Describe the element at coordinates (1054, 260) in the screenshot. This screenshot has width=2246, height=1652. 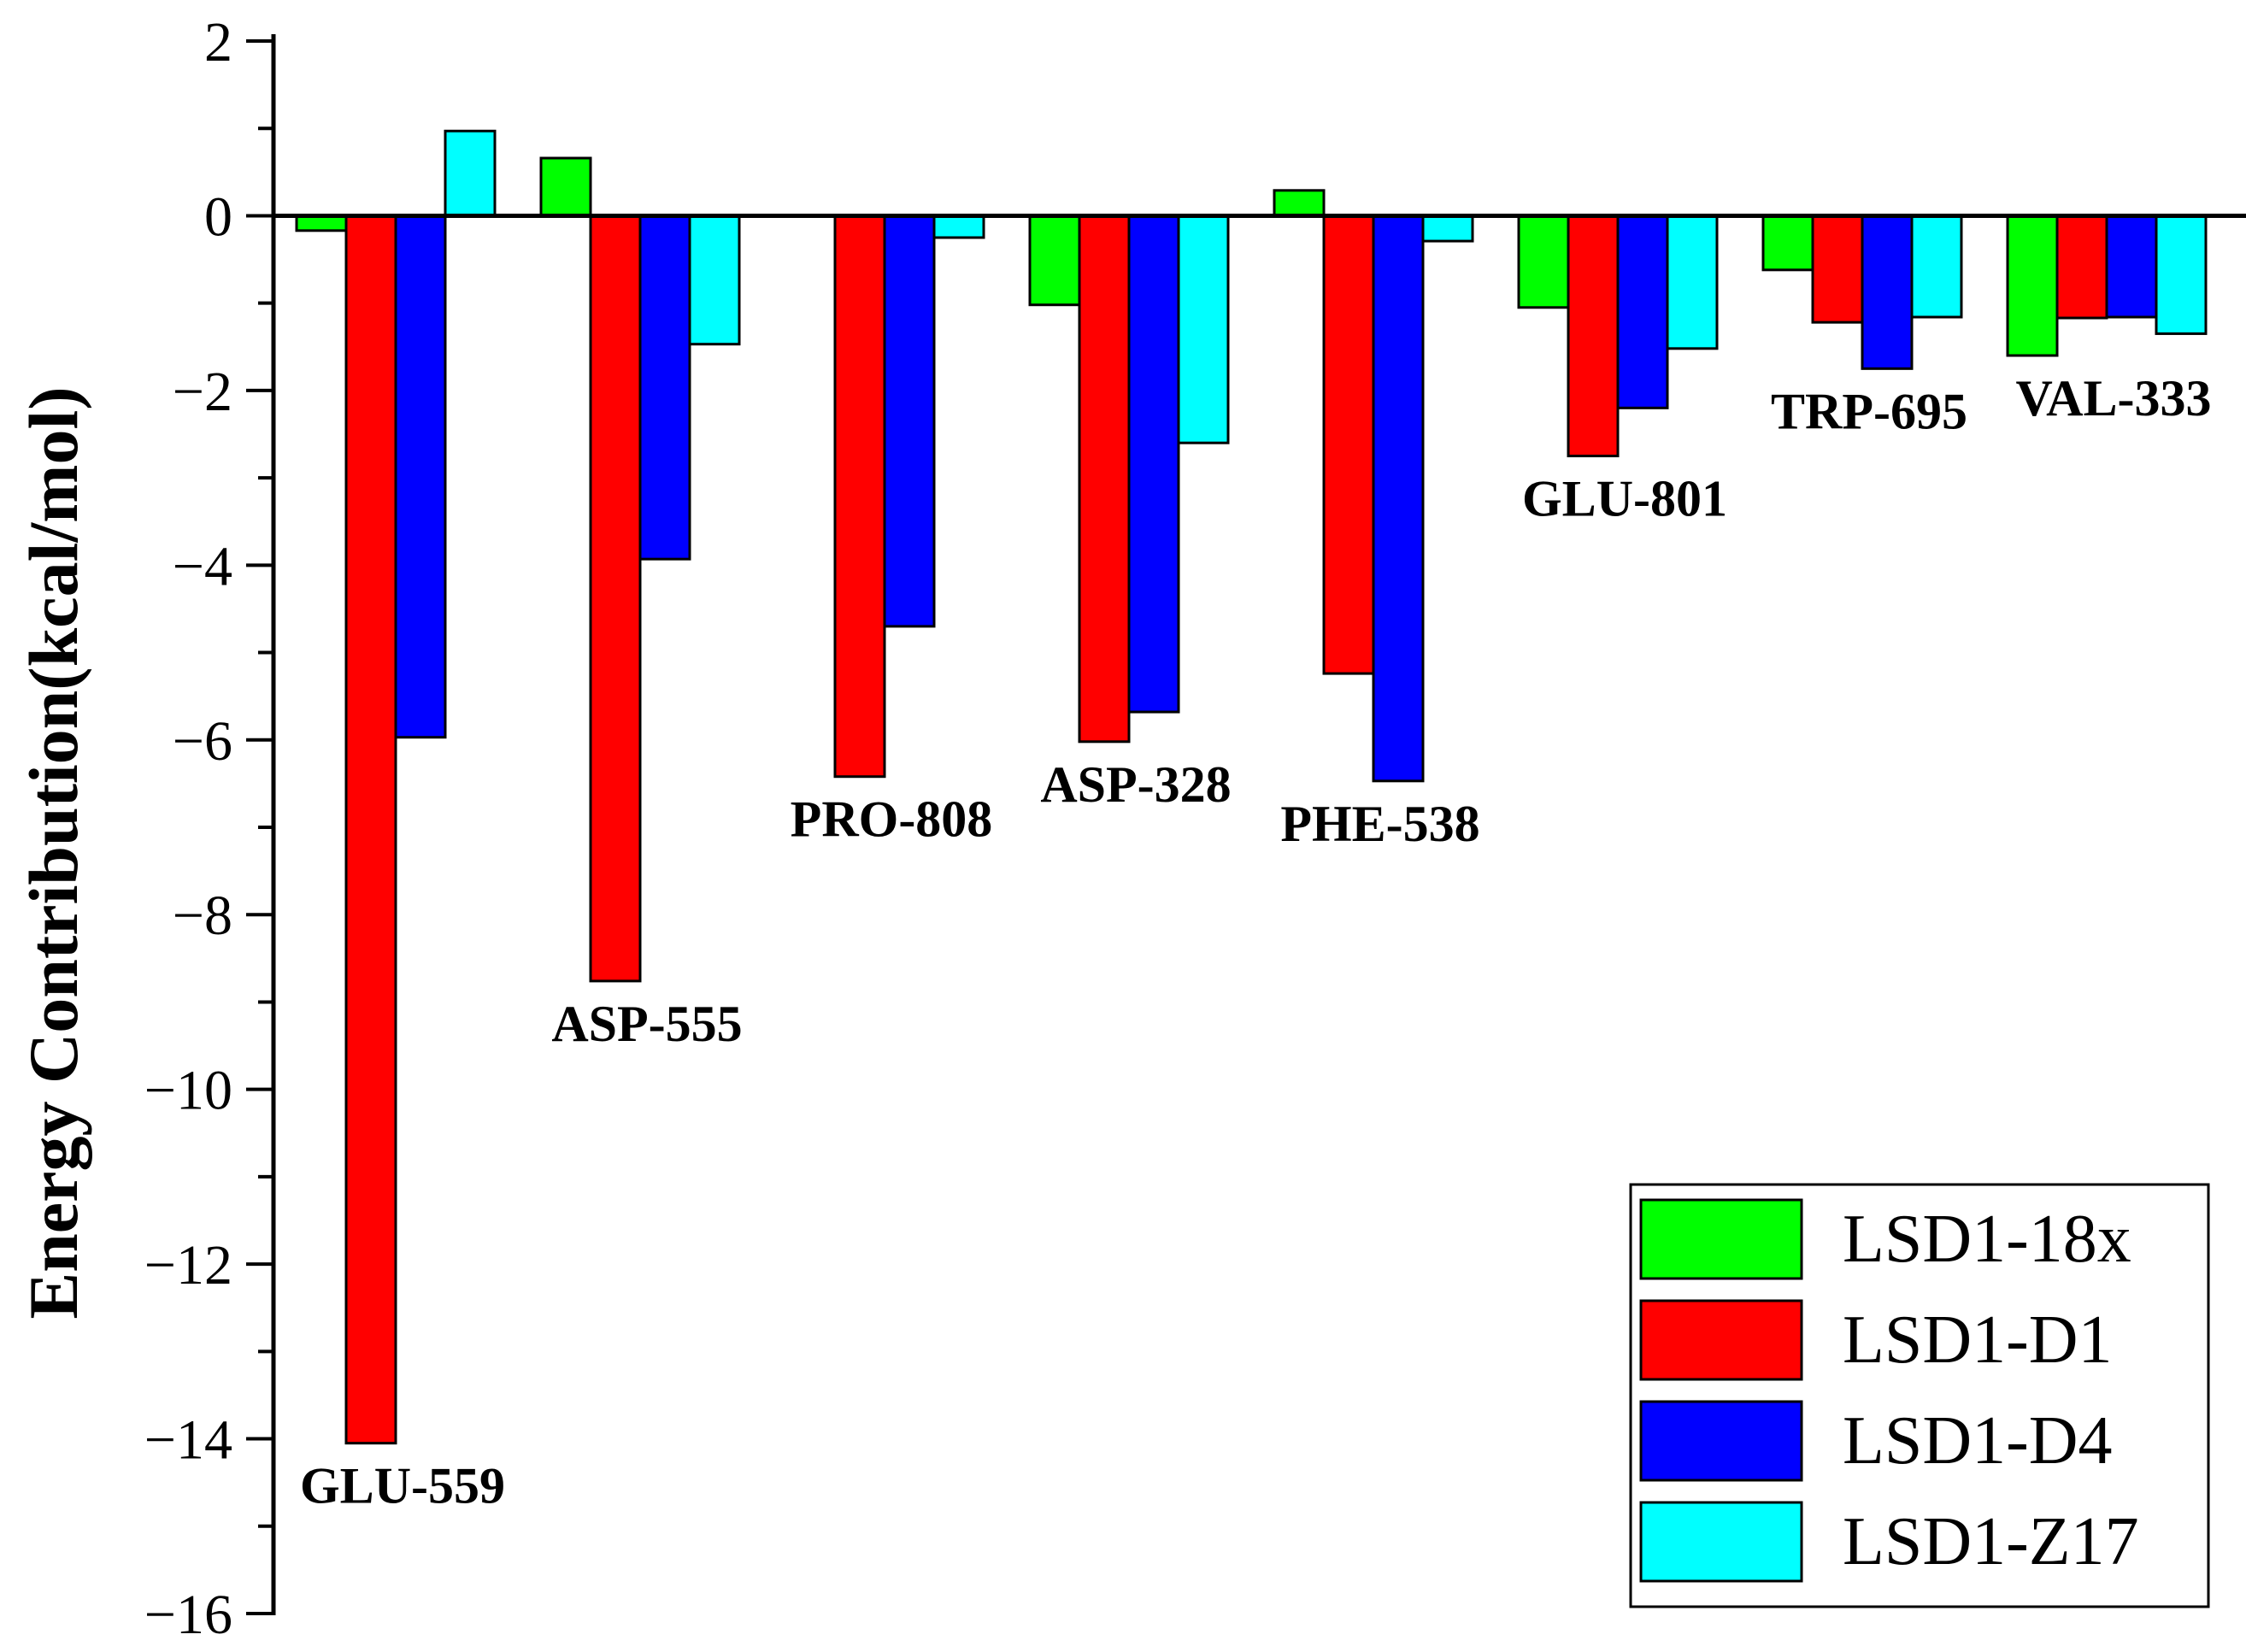
I see `bar-asp-328-lsd1-18x` at that location.